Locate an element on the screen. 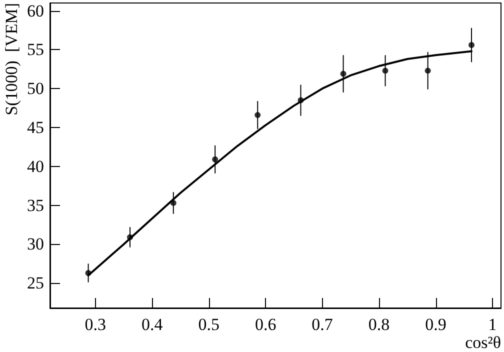 Image resolution: width=504 pixels, height=352 pixels. y-tick-label: 40 is located at coordinates (35, 166).